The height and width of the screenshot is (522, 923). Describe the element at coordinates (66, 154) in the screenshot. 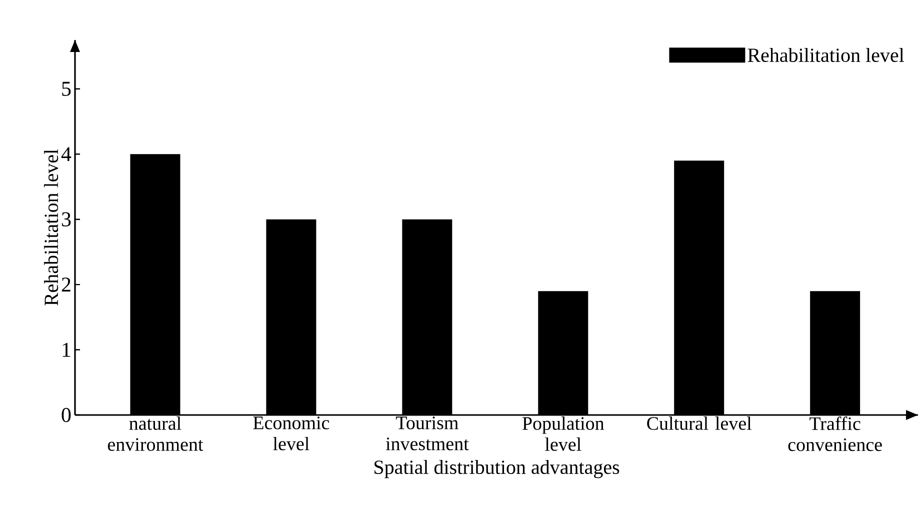

I see `y-tick-label: 4` at that location.